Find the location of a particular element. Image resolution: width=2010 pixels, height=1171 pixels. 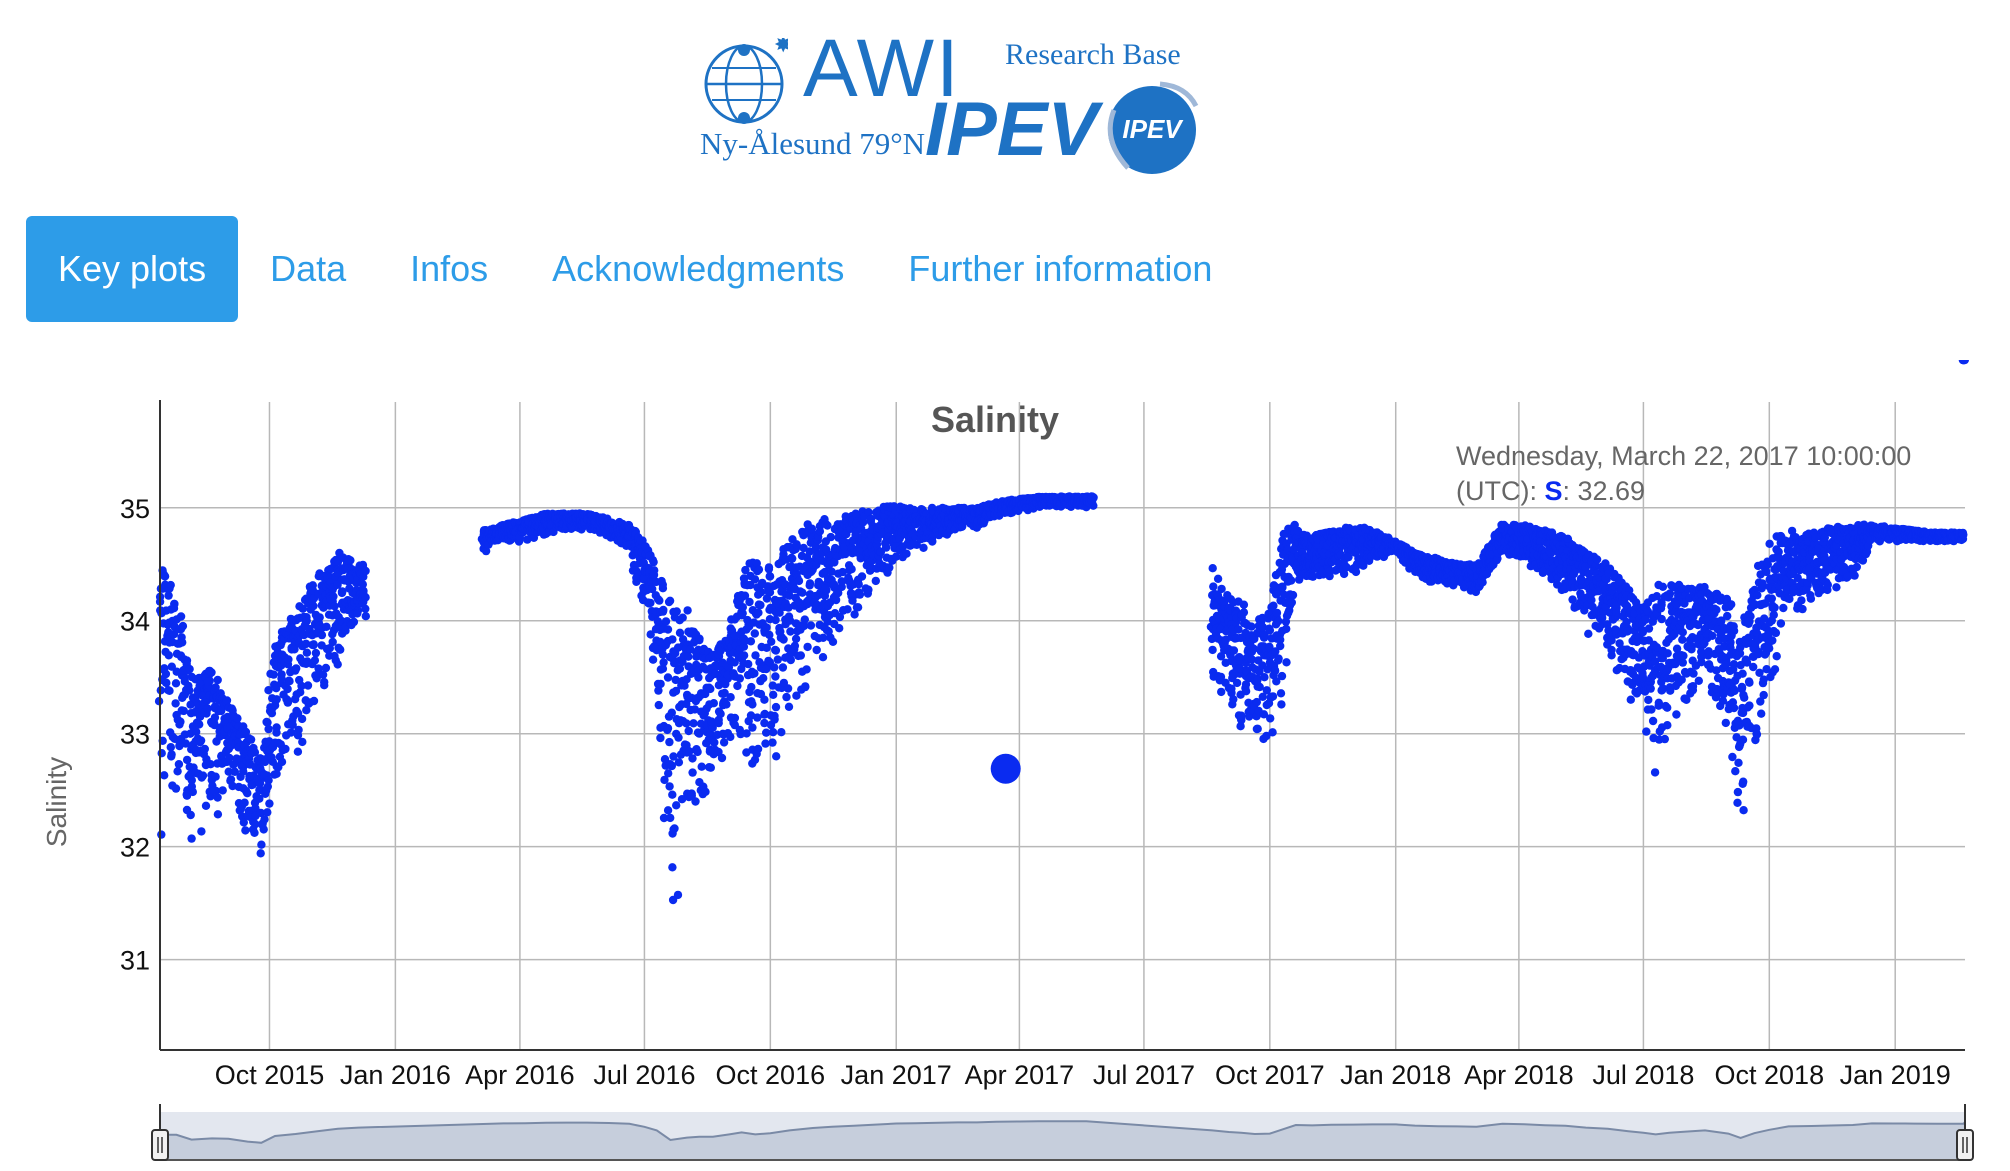

badge-label: IPEV is located at coordinates (1153, 129).